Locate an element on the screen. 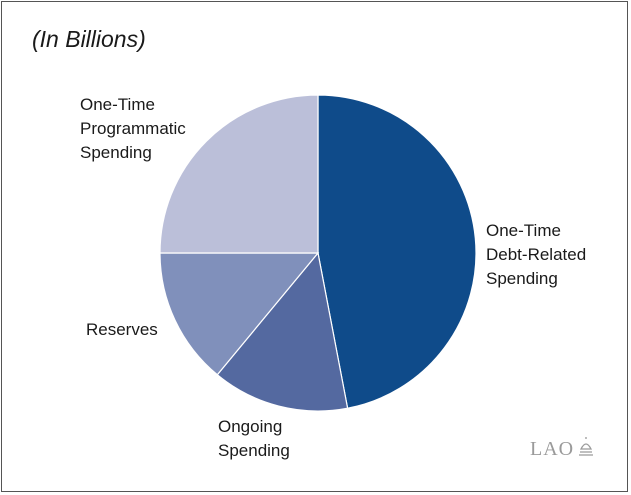 The height and width of the screenshot is (495, 631). lao-logo: LAO is located at coordinates (563, 449).